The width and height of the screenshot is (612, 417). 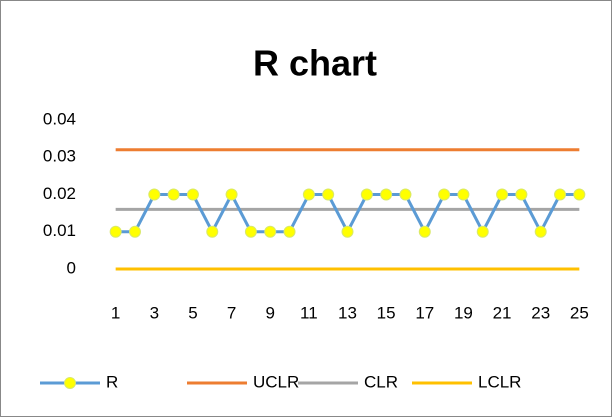 What do you see at coordinates (315, 63) in the screenshot?
I see `chart-title: R chart` at bounding box center [315, 63].